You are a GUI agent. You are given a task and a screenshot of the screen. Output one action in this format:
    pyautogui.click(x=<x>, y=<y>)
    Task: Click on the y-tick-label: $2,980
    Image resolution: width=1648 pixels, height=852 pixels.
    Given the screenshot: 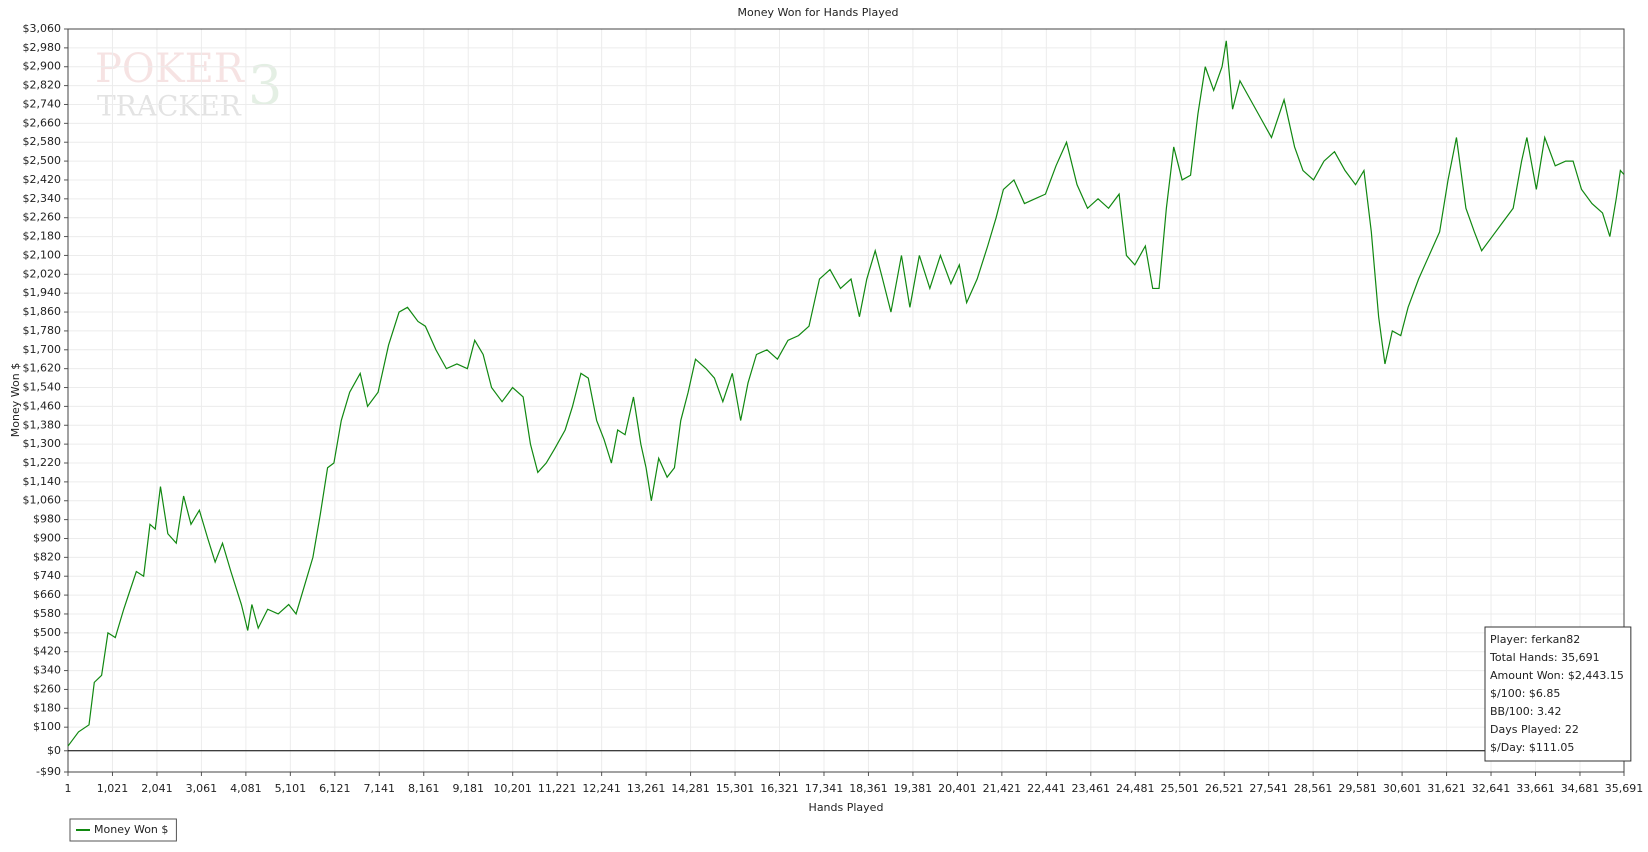 What is the action you would take?
    pyautogui.click(x=42, y=47)
    